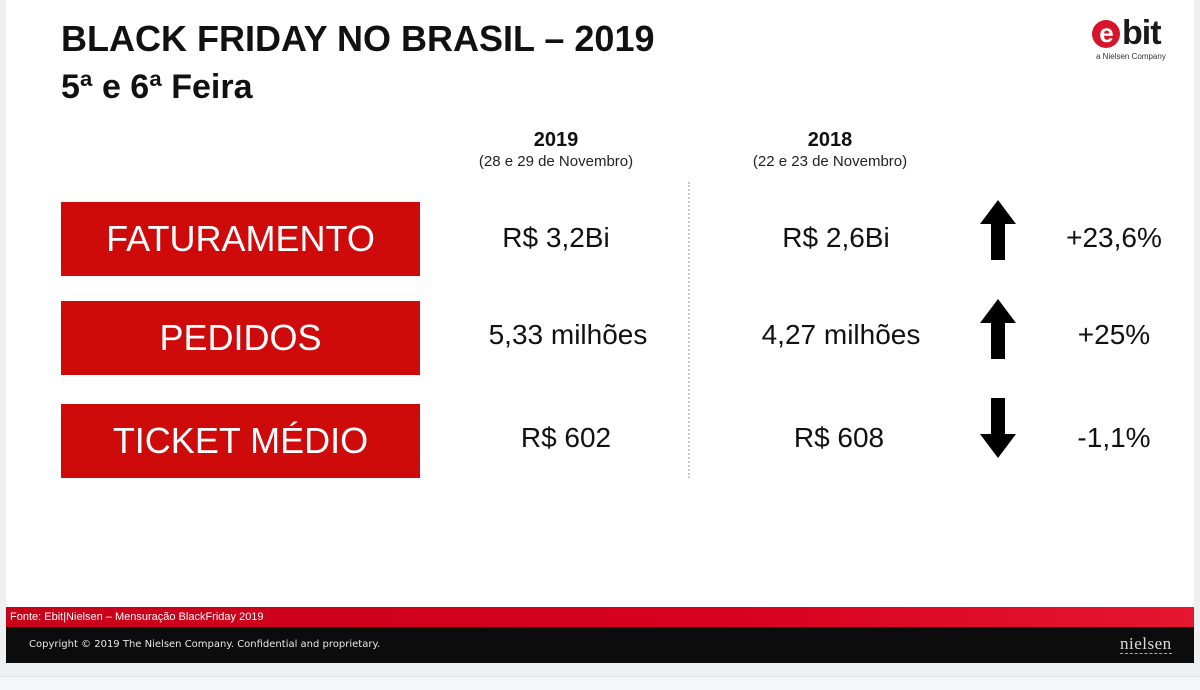 Image resolution: width=1200 pixels, height=690 pixels. I want to click on arrow-down-icon, so click(998, 428).